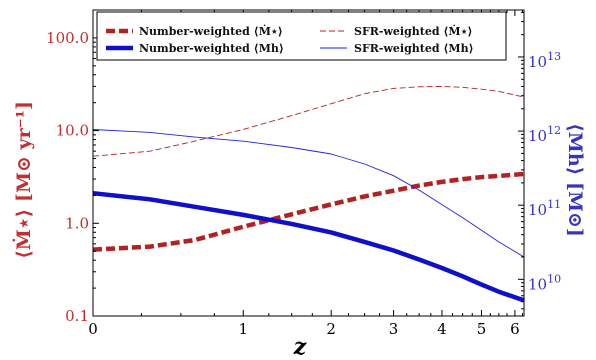  What do you see at coordinates (515, 329) in the screenshot?
I see `x-tick-label: 6` at bounding box center [515, 329].